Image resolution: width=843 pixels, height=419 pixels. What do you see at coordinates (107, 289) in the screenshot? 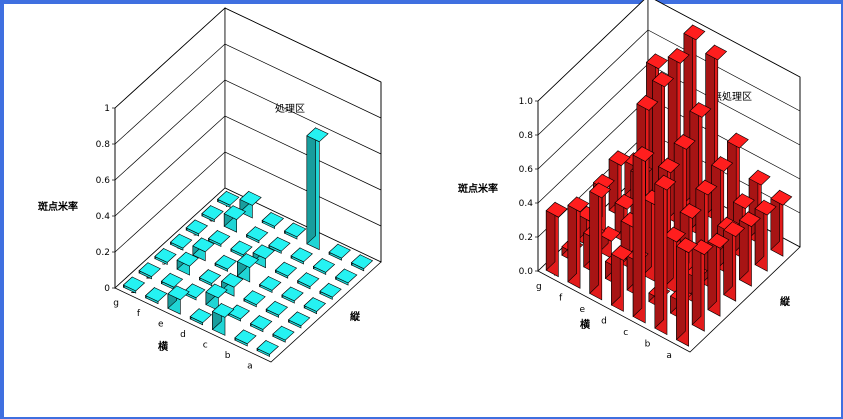
I see `z-tick-label: 0` at bounding box center [107, 289].